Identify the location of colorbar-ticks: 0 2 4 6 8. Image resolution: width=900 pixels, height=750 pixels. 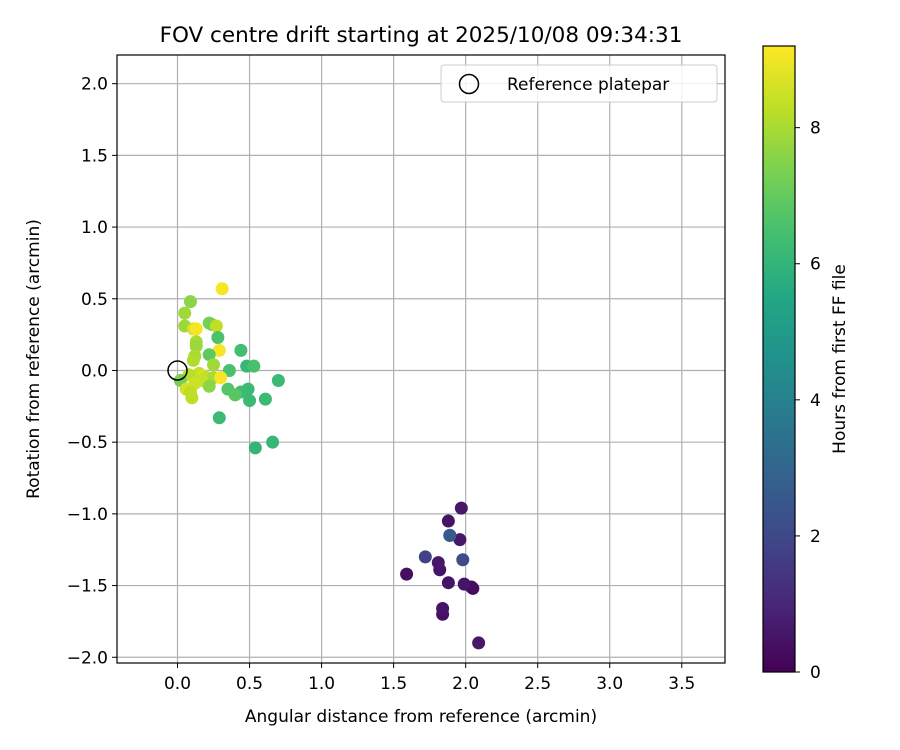
(808, 401).